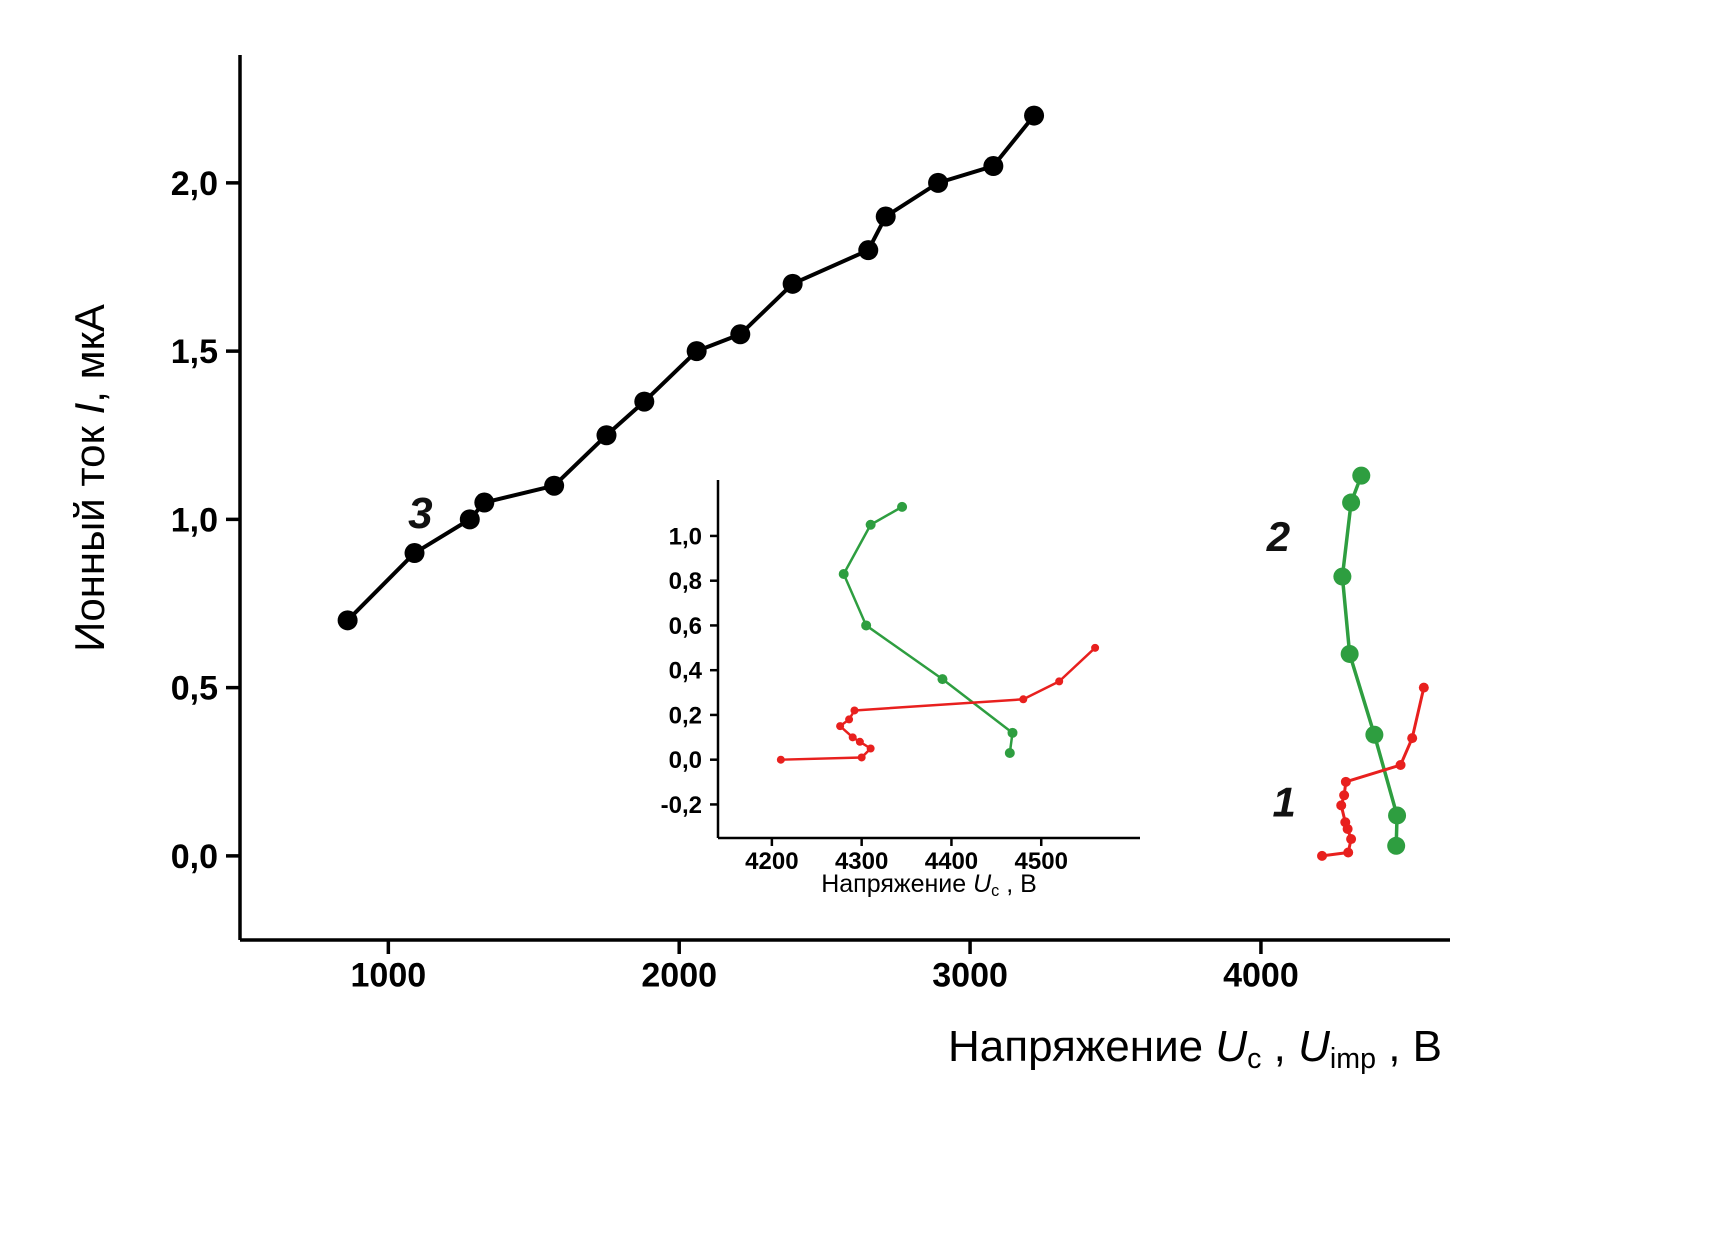 Image resolution: width=1724 pixels, height=1251 pixels. I want to click on y-tick-label: 0,6, so click(685, 626).